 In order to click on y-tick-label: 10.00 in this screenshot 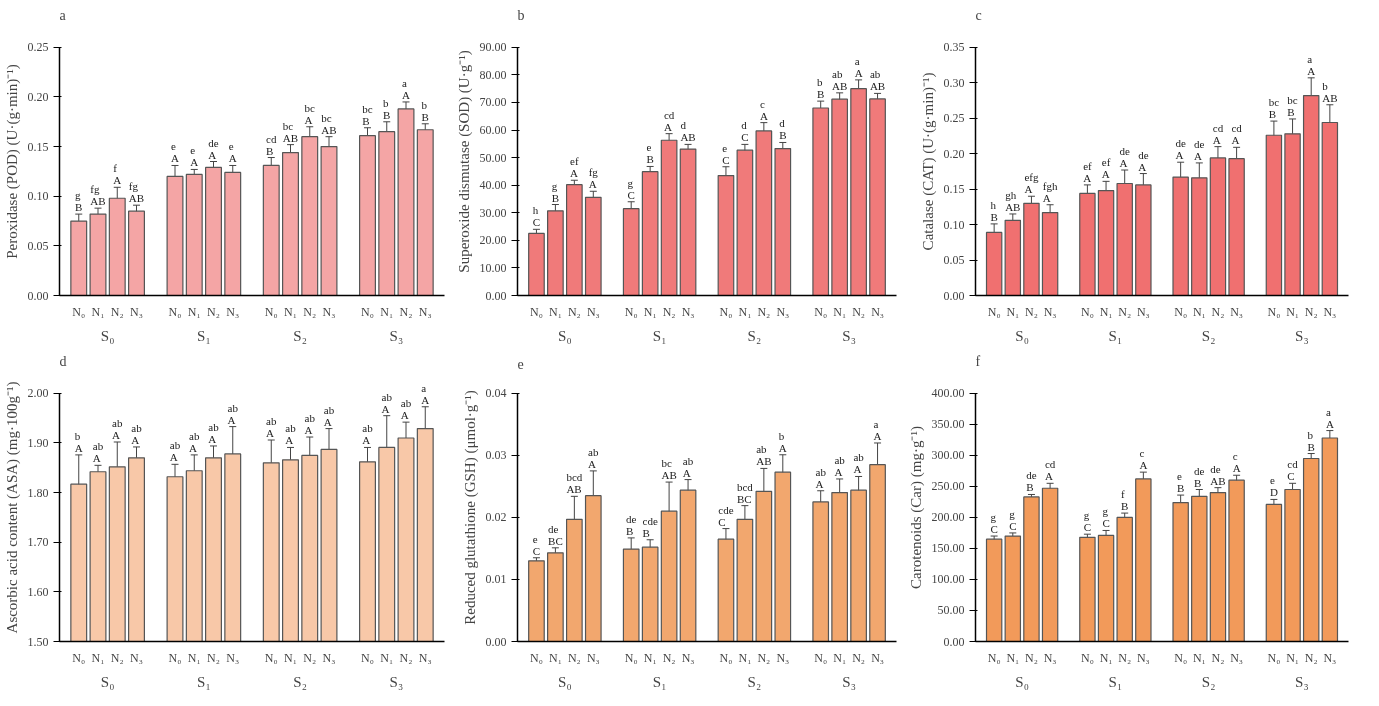, I will do `click(493, 267)`.